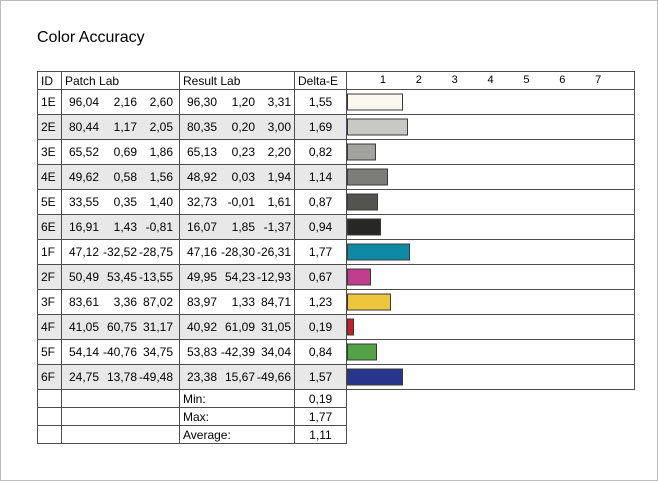 This screenshot has width=658, height=481. Describe the element at coordinates (320, 252) in the screenshot. I see `delta-e-value: 1,77` at that location.